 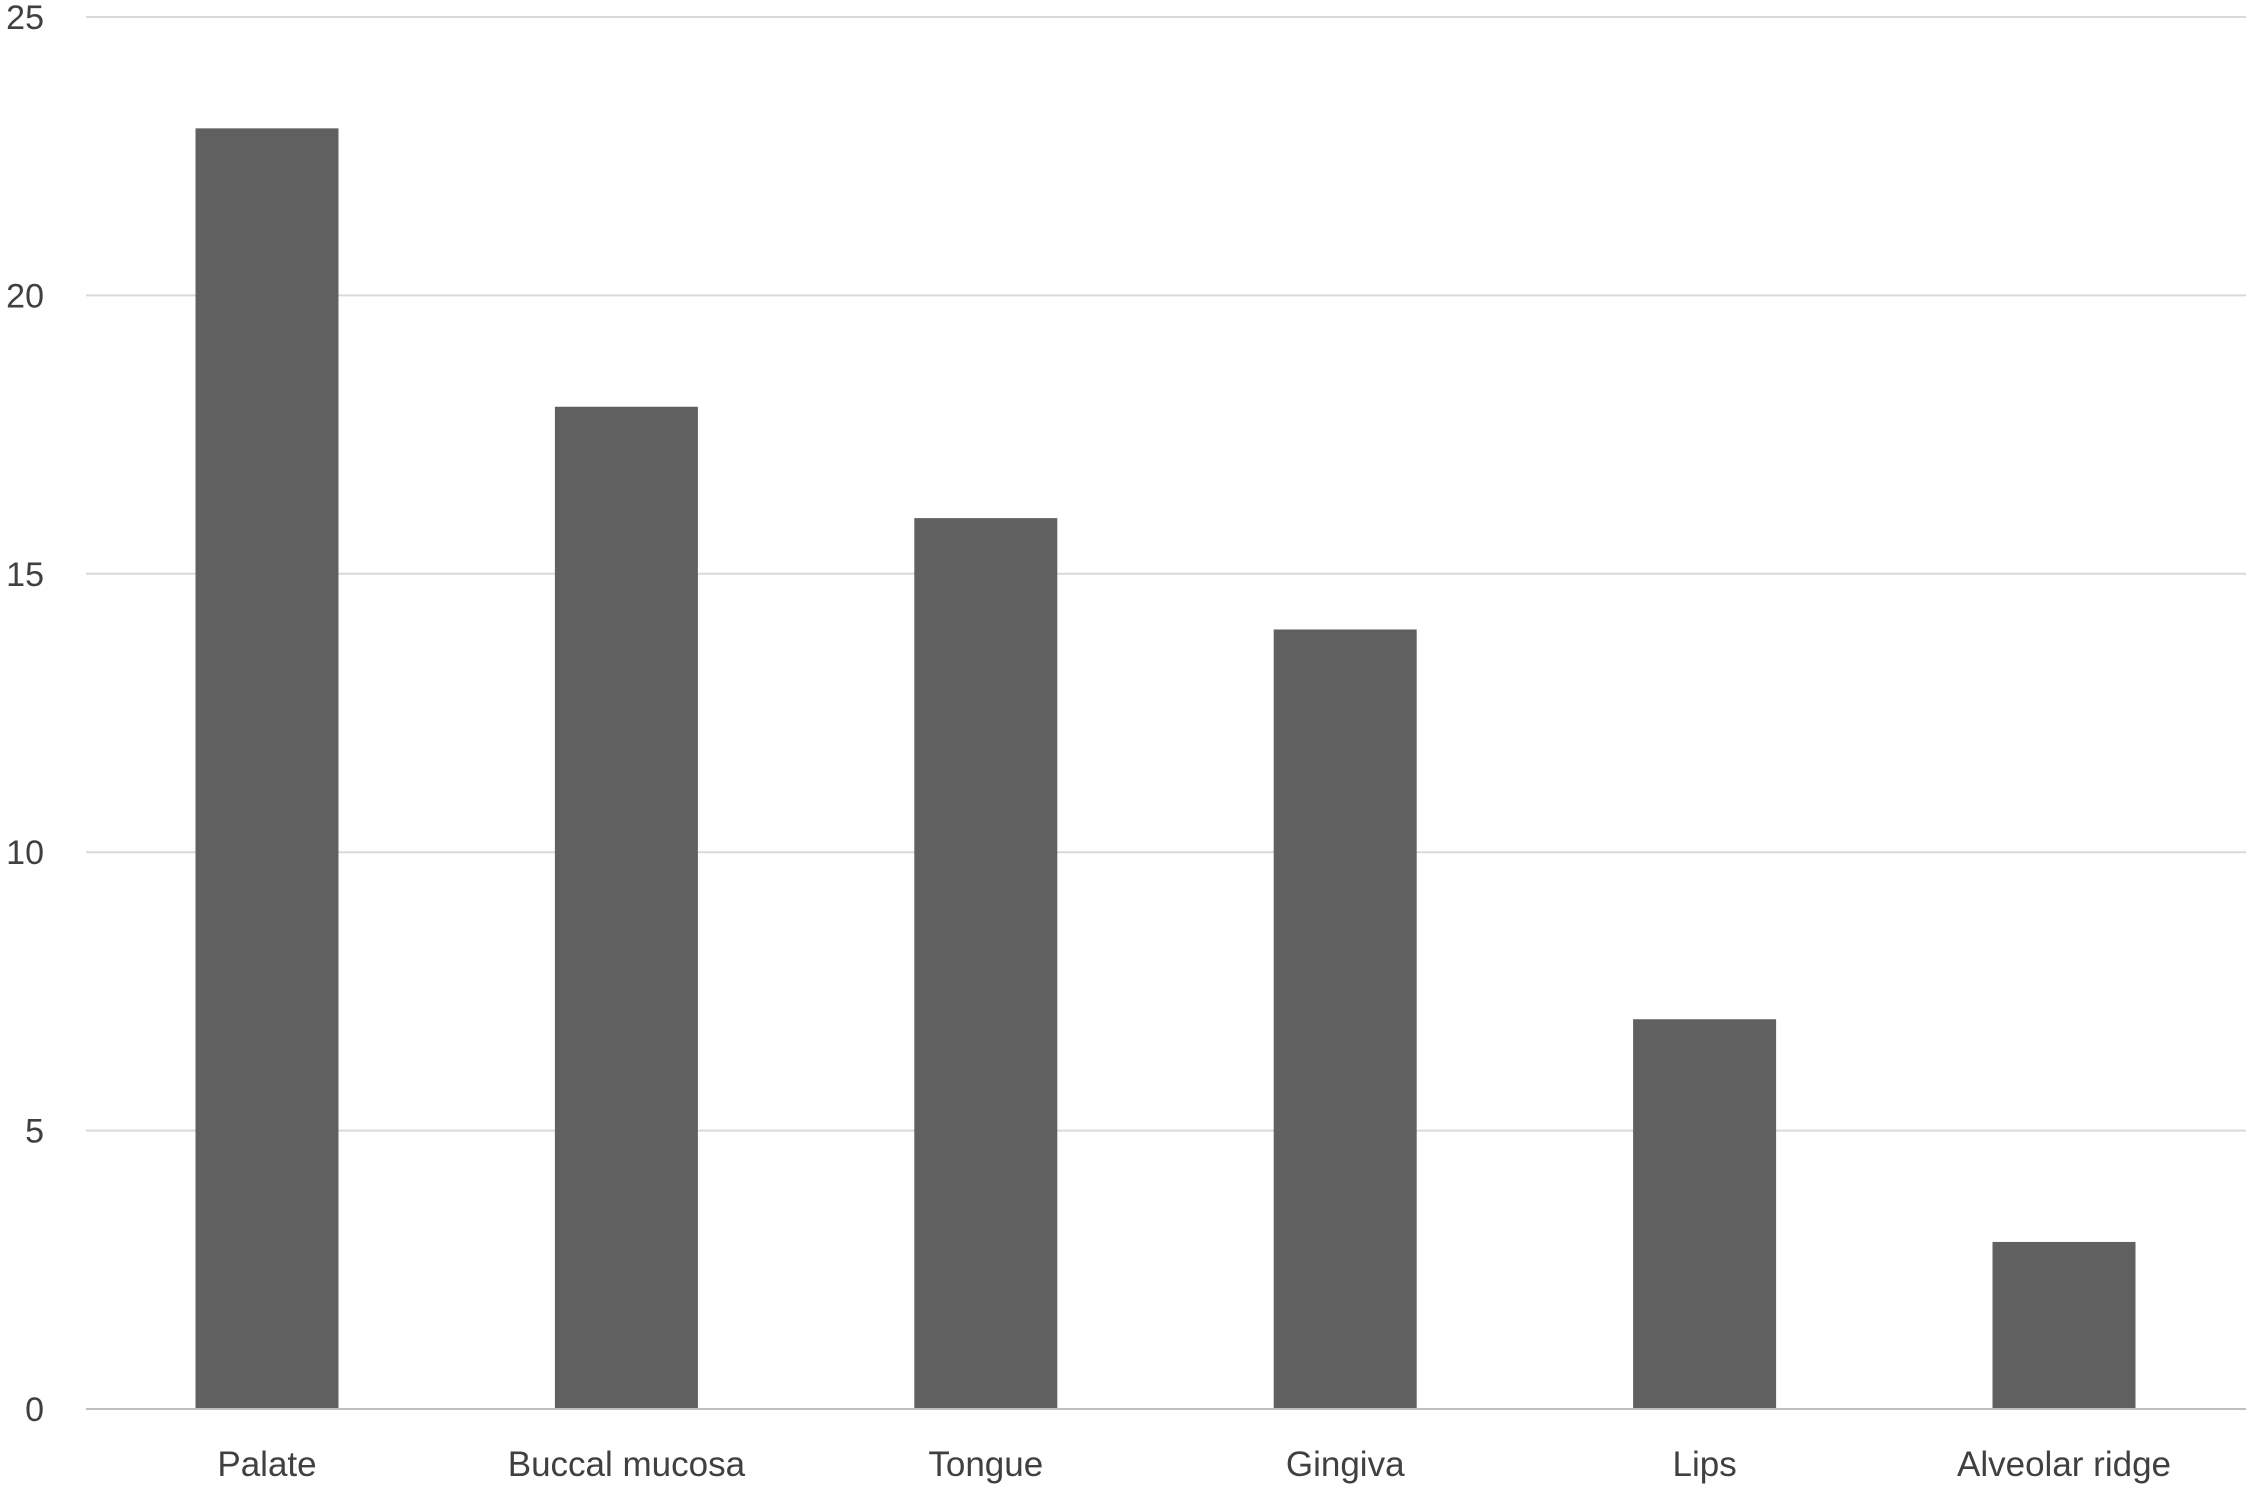 I want to click on x-category-label: Gingiva, so click(x=1345, y=1464).